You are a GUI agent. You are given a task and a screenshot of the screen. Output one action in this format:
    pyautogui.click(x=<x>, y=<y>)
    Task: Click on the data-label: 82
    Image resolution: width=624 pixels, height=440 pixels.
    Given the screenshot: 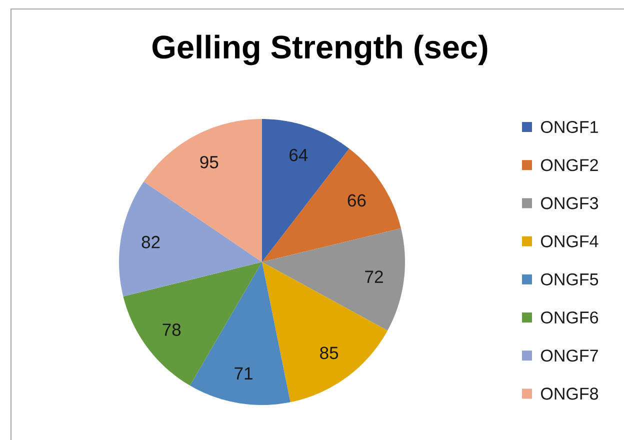 What is the action you would take?
    pyautogui.click(x=151, y=242)
    